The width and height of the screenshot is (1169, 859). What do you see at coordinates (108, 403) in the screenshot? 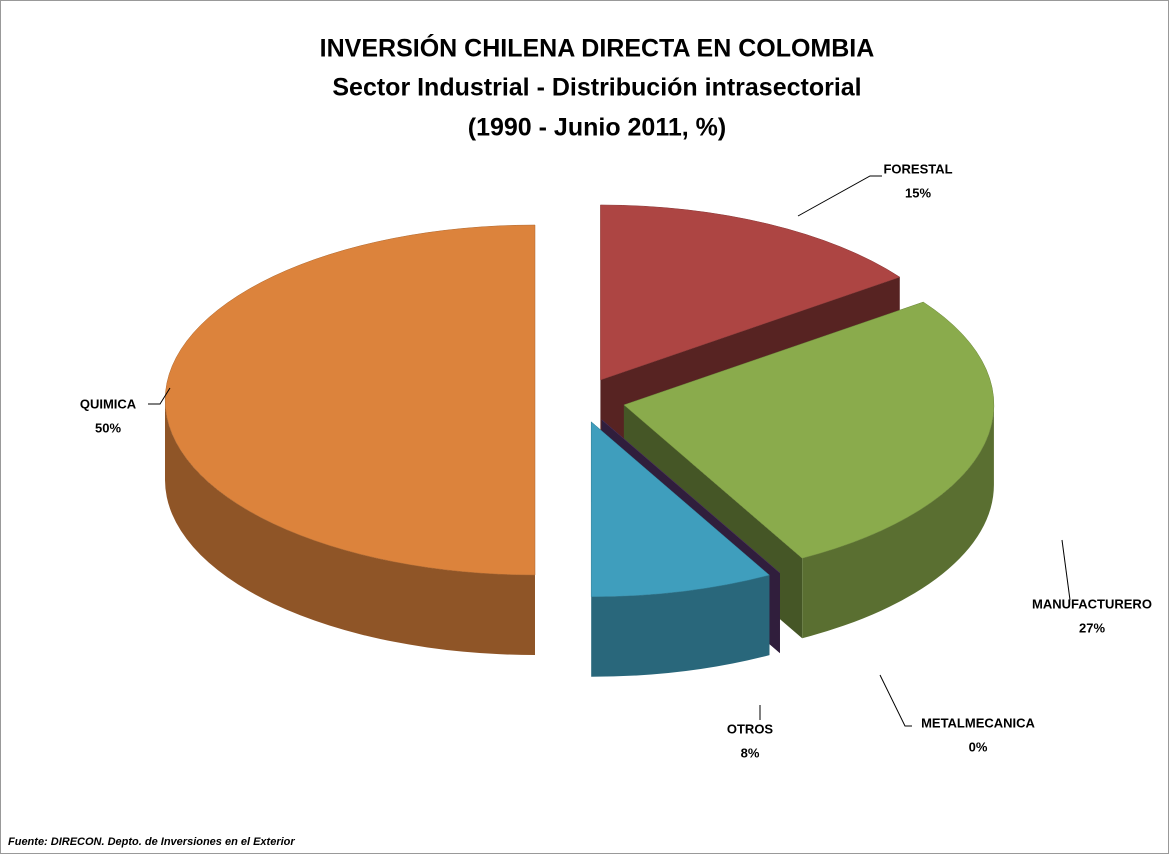
I see `data-label-name: QUIMICA` at bounding box center [108, 403].